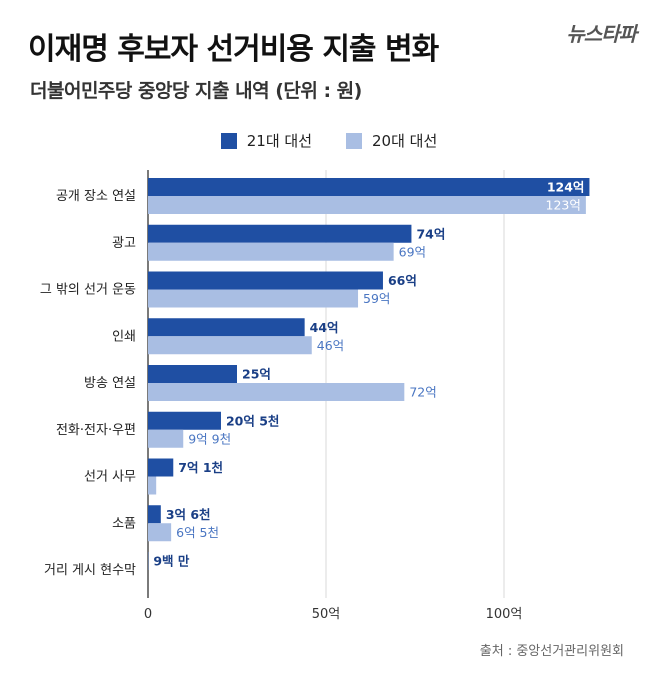  I want to click on legend-item-21: 21대 대선, so click(266, 140).